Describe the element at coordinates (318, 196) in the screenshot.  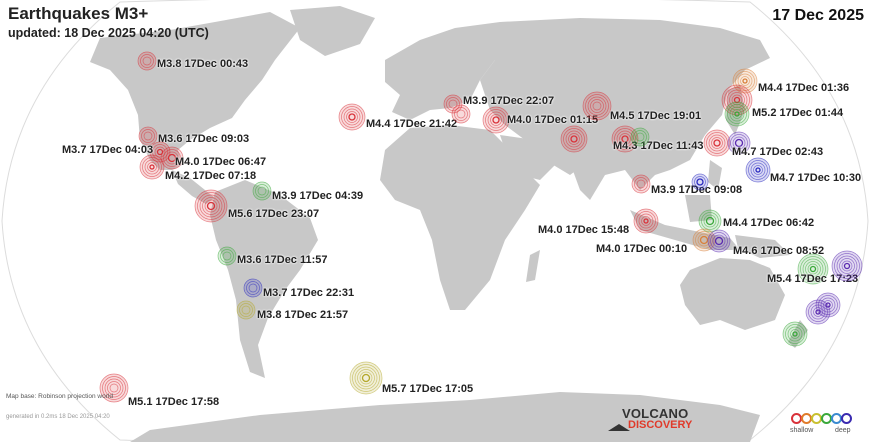
I see `earthquake-label: M3.9 17Dec 04:39` at that location.